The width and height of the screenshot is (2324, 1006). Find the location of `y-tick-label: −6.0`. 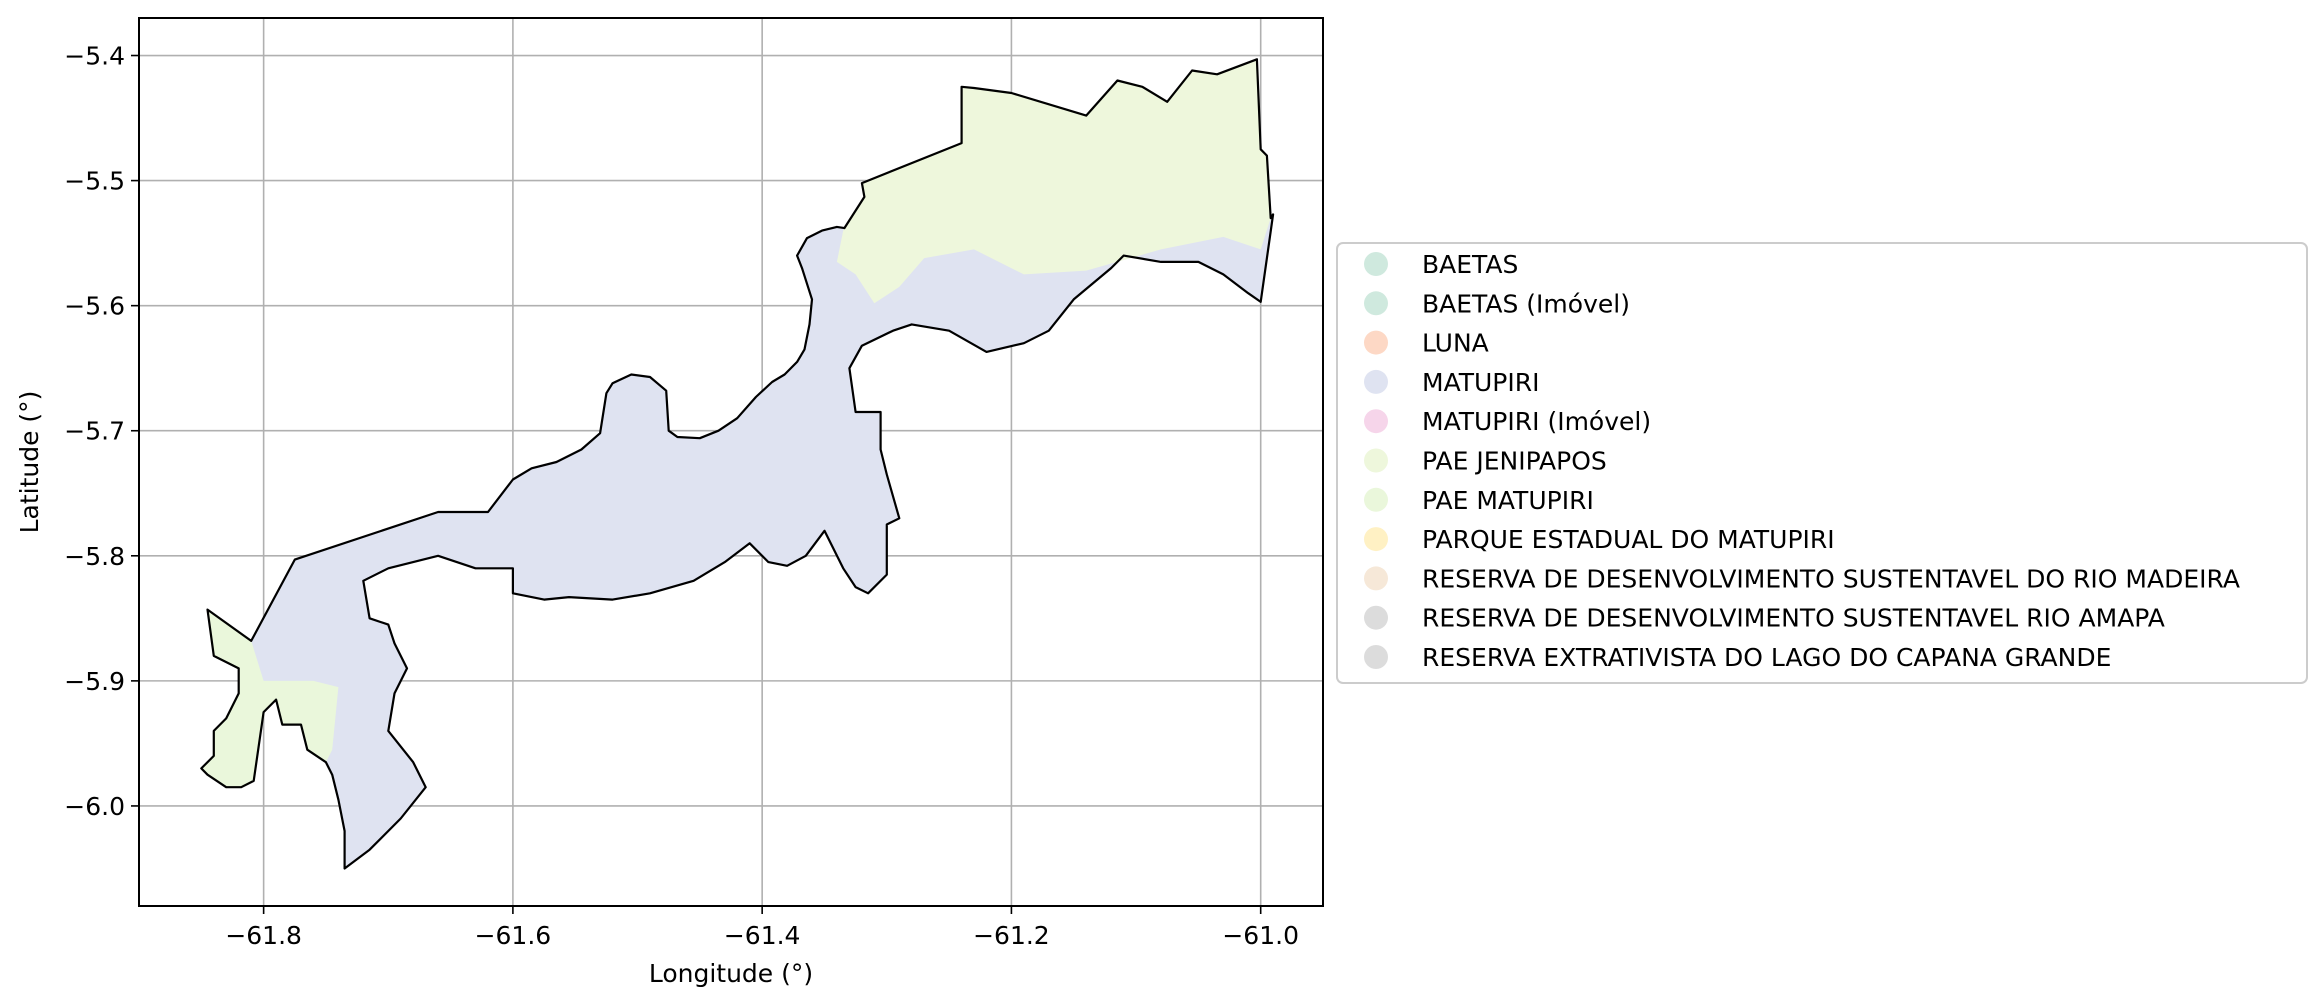

y-tick-label: −6.0 is located at coordinates (94, 806).